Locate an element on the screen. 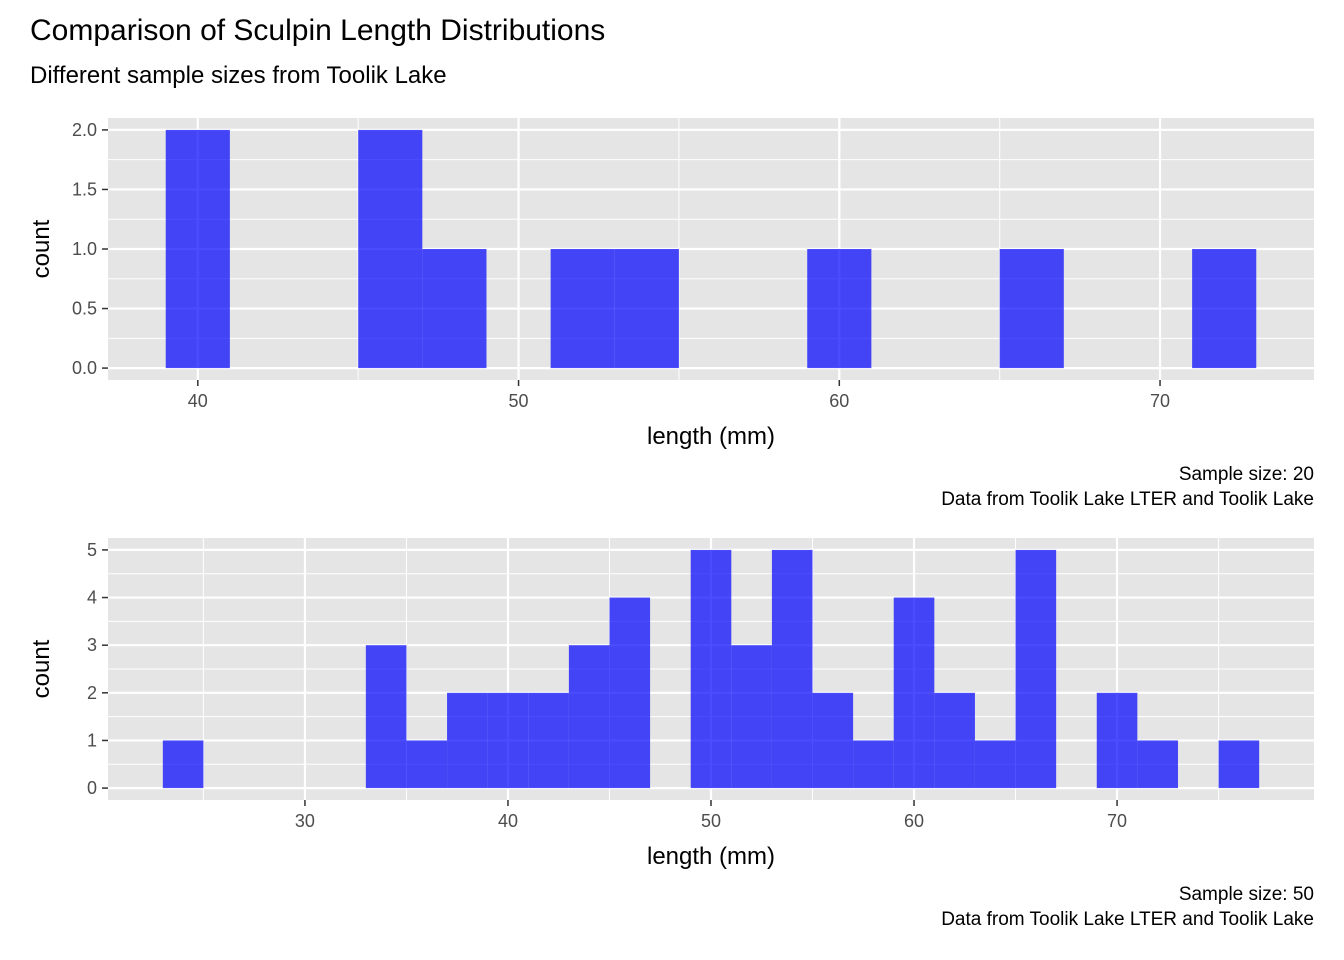  y-tick-label: 0.5 is located at coordinates (84, 309).